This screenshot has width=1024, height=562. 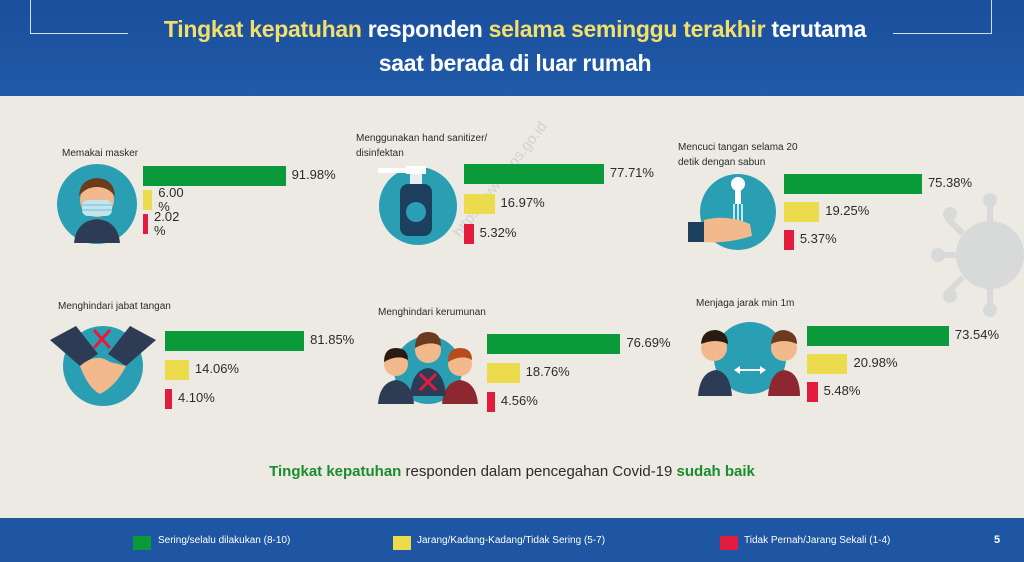 What do you see at coordinates (167, 223) in the screenshot?
I see `data-label: 2.02 %` at bounding box center [167, 223].